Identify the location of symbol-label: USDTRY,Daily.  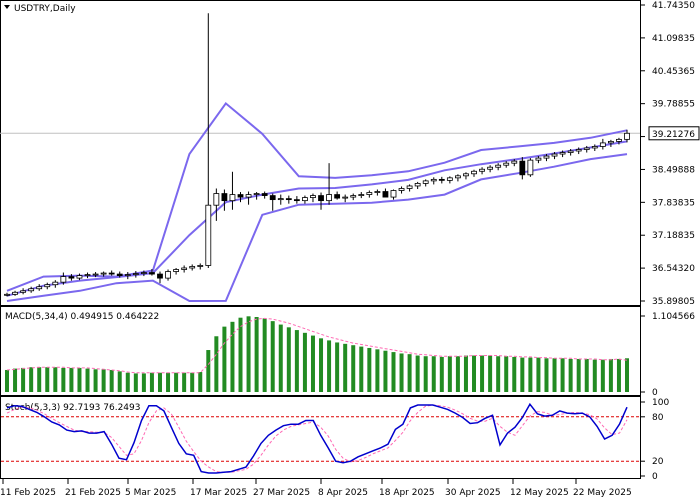
(45, 9).